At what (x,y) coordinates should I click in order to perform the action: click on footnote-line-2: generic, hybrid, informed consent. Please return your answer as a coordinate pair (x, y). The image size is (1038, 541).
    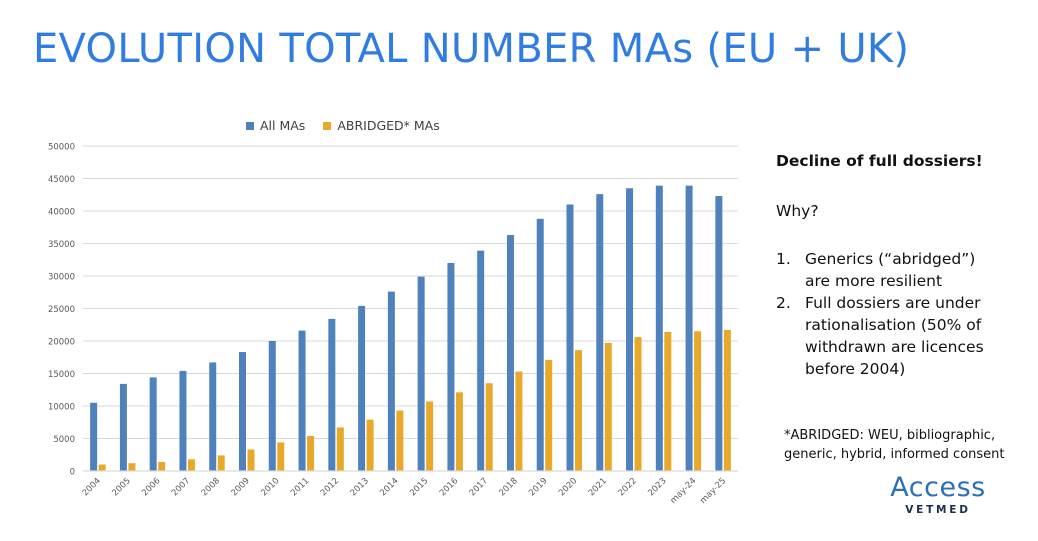
    Looking at the image, I should click on (894, 454).